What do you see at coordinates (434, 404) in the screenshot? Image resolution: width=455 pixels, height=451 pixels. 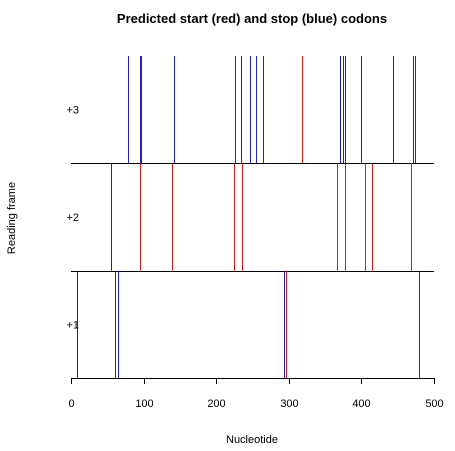 I see `x-tick-label: 500` at bounding box center [434, 404].